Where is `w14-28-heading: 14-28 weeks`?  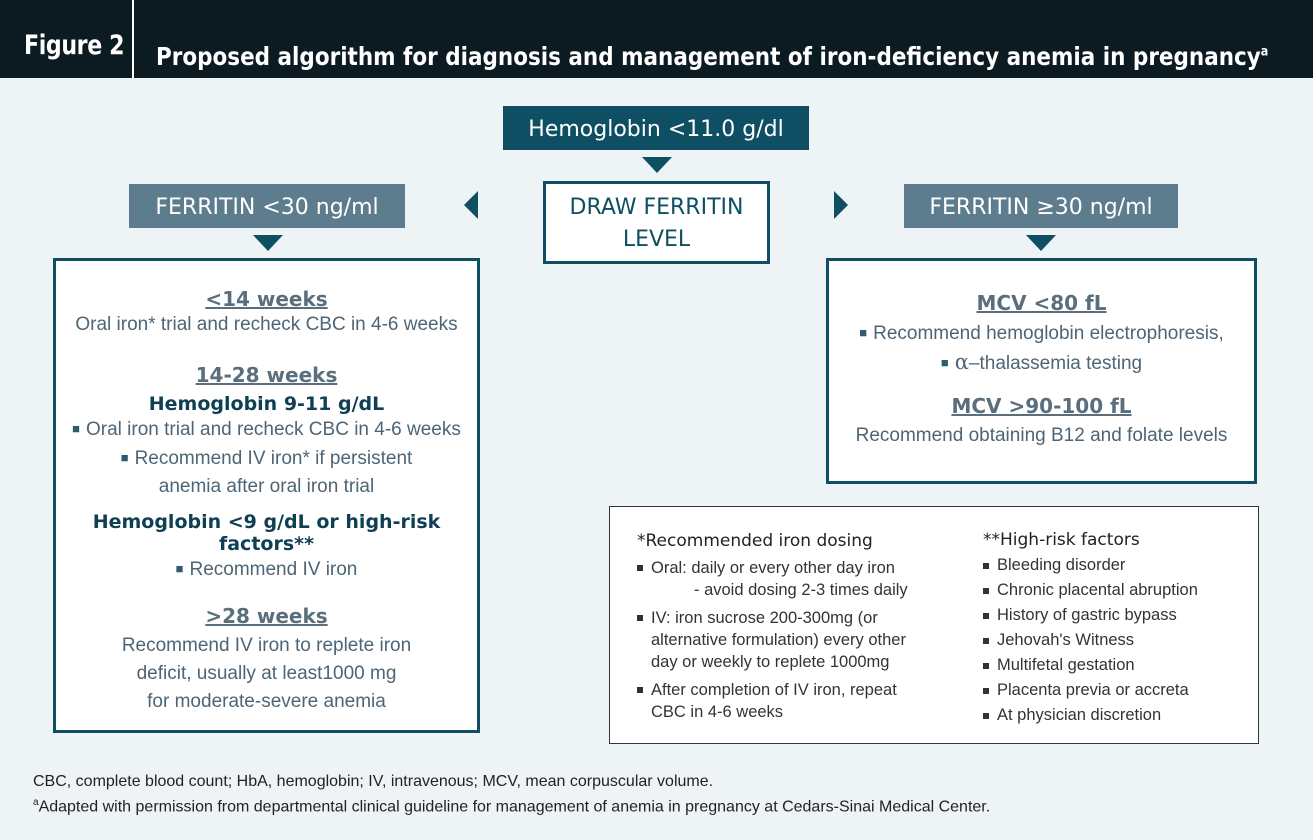
w14-28-heading: 14-28 weeks is located at coordinates (266, 375).